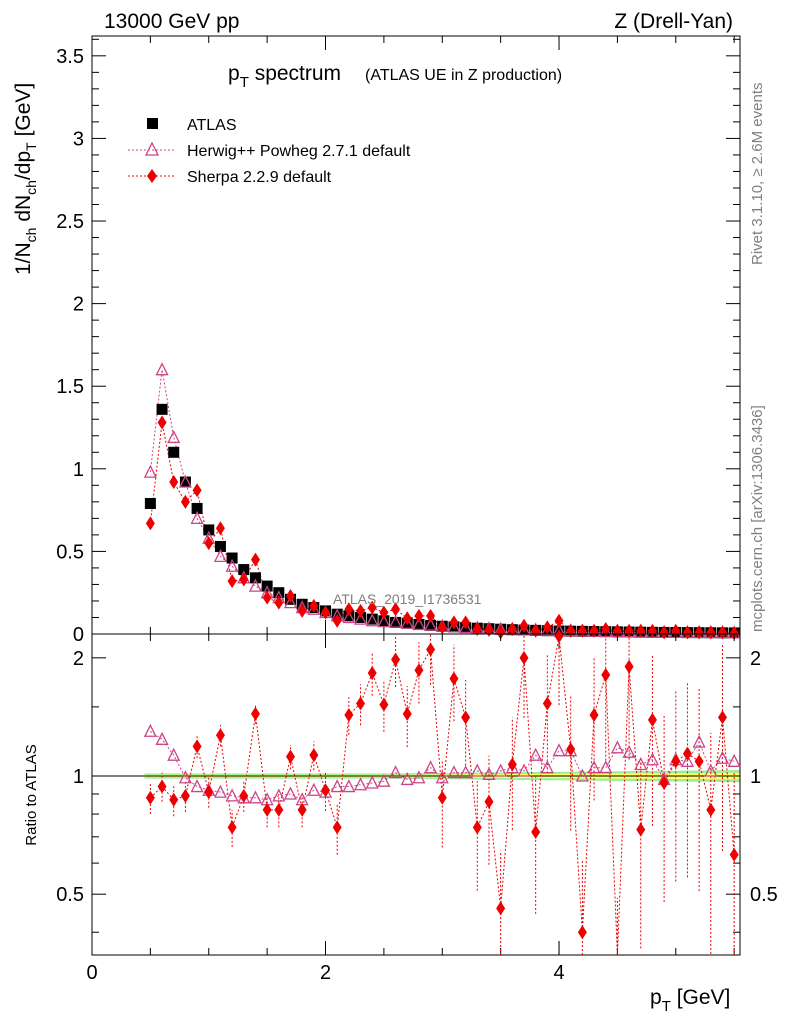 This screenshot has width=786, height=1024. What do you see at coordinates (31, 794) in the screenshot?
I see `ratio-ylabel: Ratio to ATLAS` at bounding box center [31, 794].